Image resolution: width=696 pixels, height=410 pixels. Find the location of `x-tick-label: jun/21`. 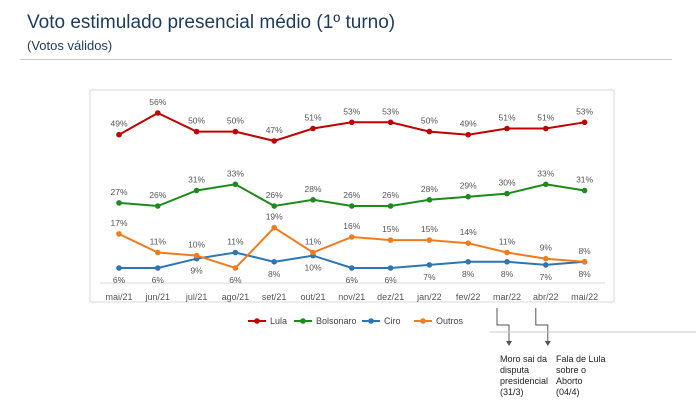

x-tick-label: jun/21 is located at coordinates (158, 297).